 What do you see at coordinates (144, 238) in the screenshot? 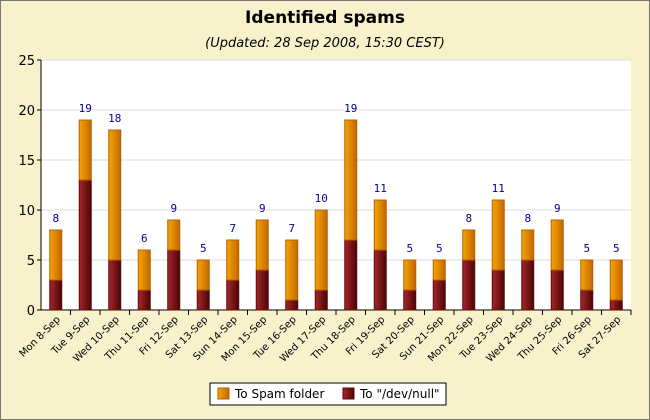
I see `bar-total-label: 6` at bounding box center [144, 238].